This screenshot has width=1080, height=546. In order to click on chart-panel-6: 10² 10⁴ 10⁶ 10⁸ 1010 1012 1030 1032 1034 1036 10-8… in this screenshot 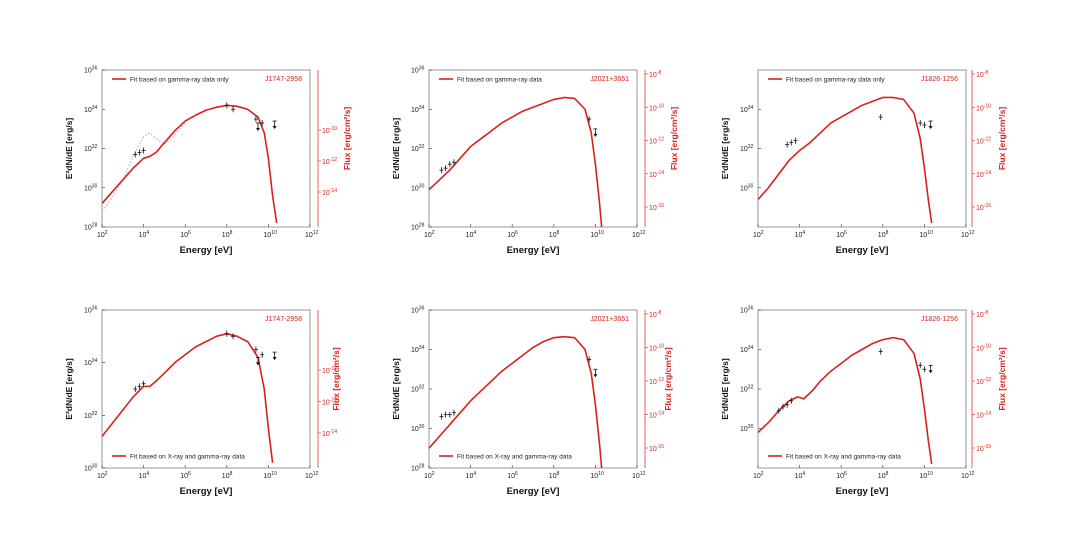, I will do `click(863, 402)`.